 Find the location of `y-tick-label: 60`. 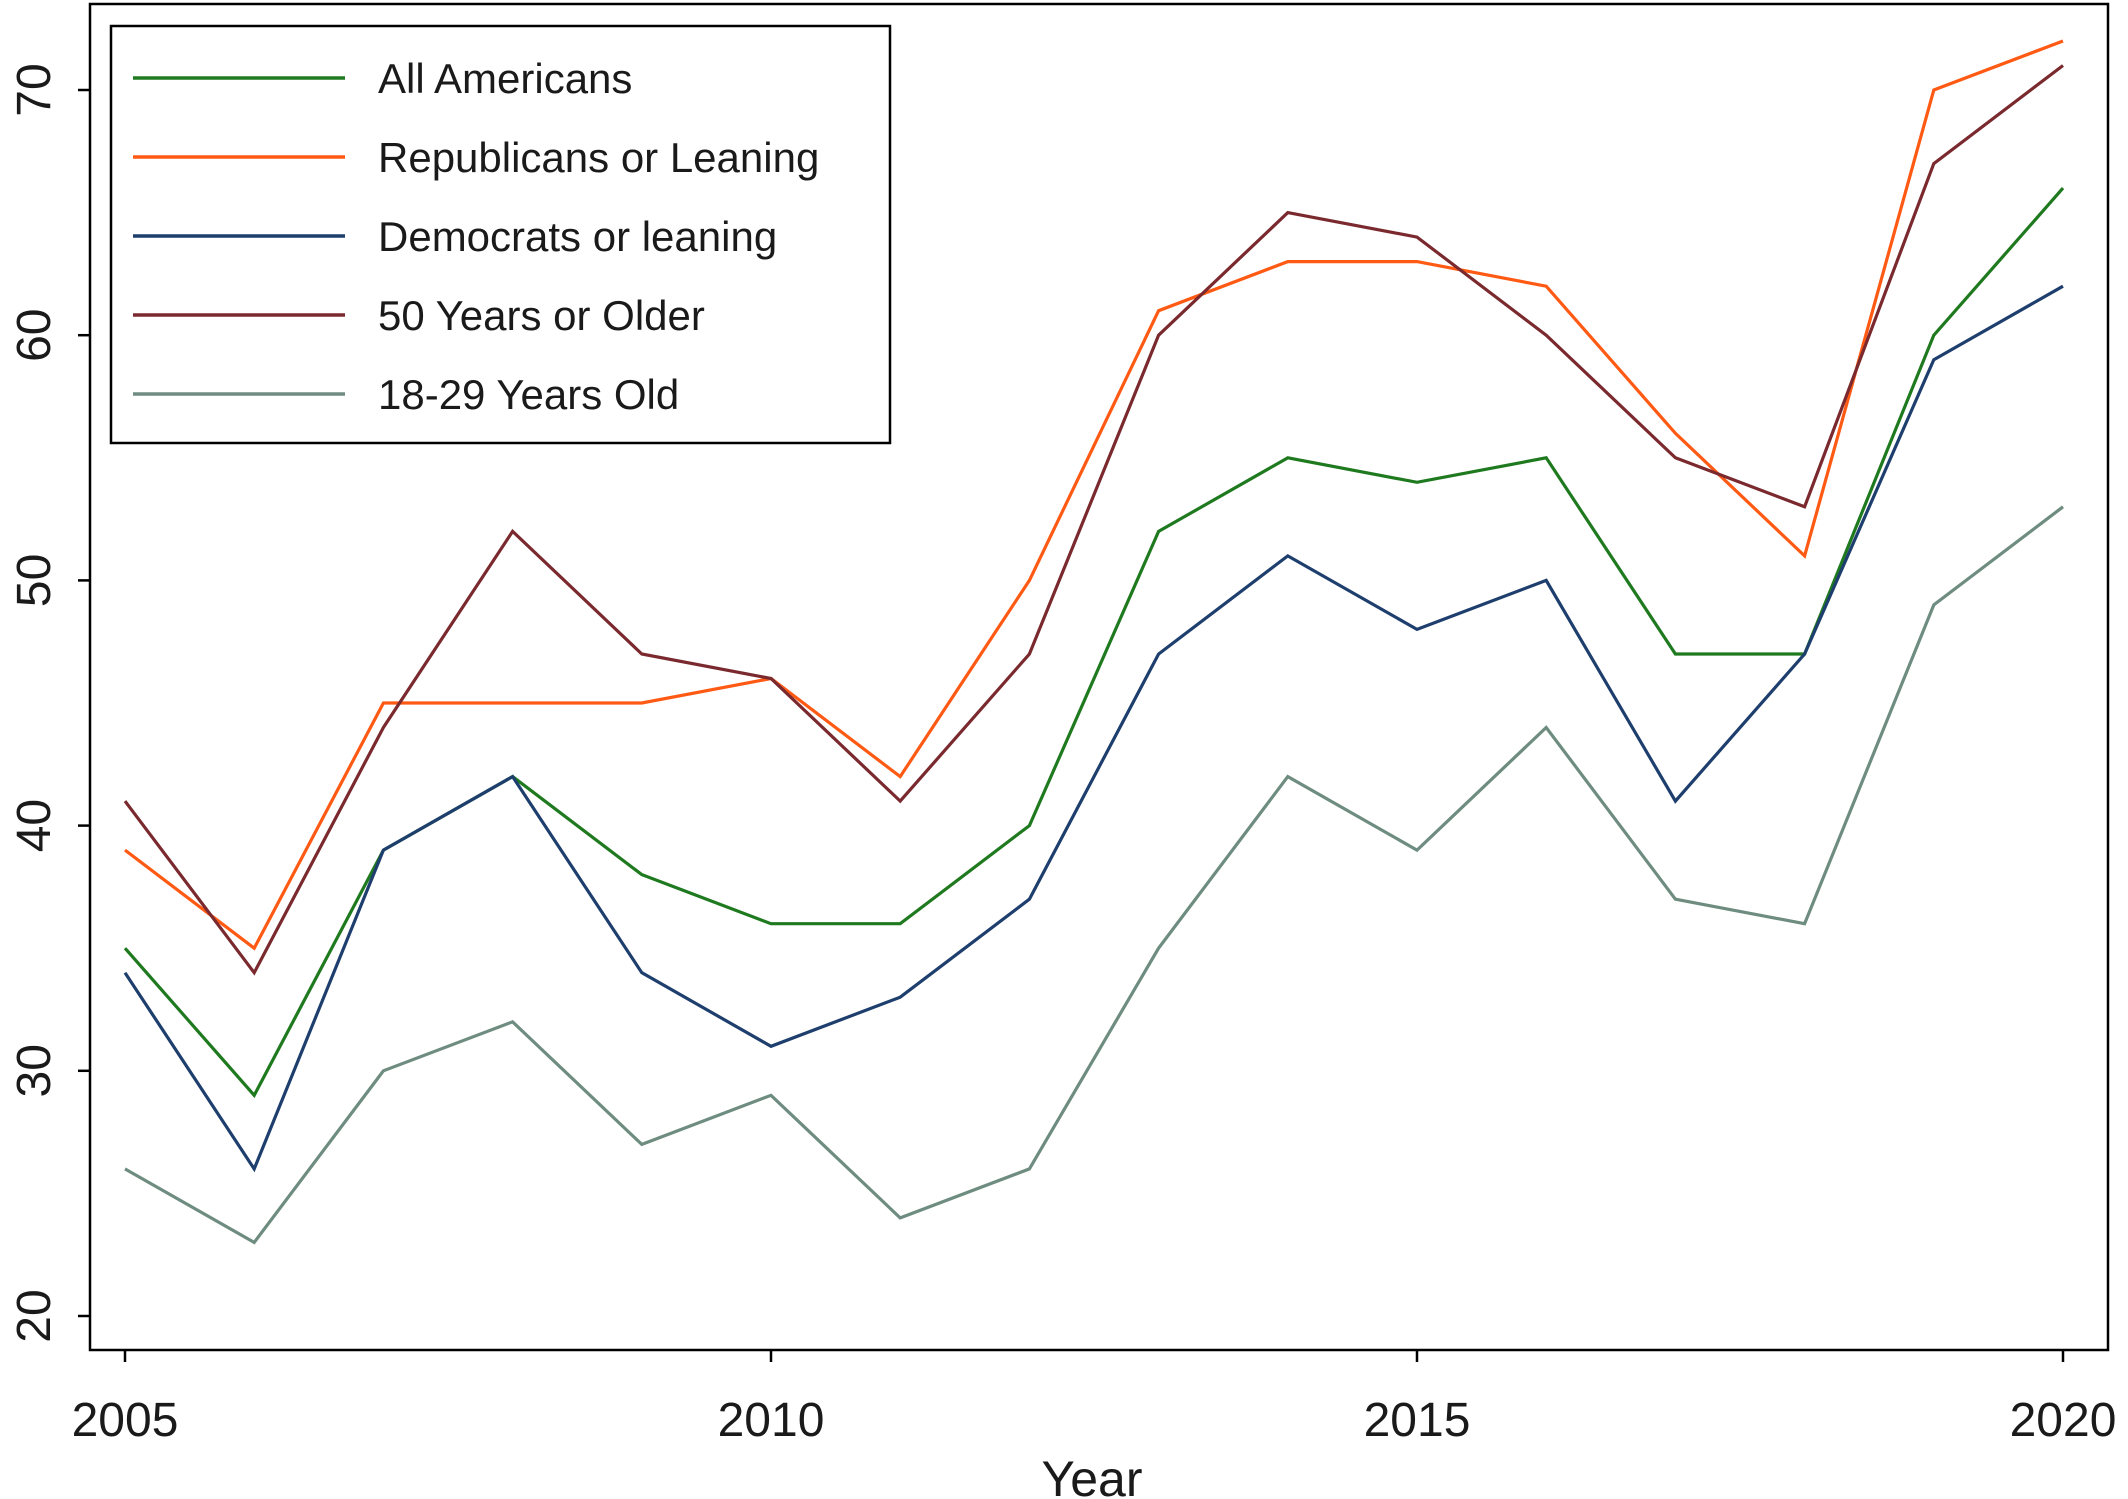

y-tick-label: 60 is located at coordinates (34, 335).